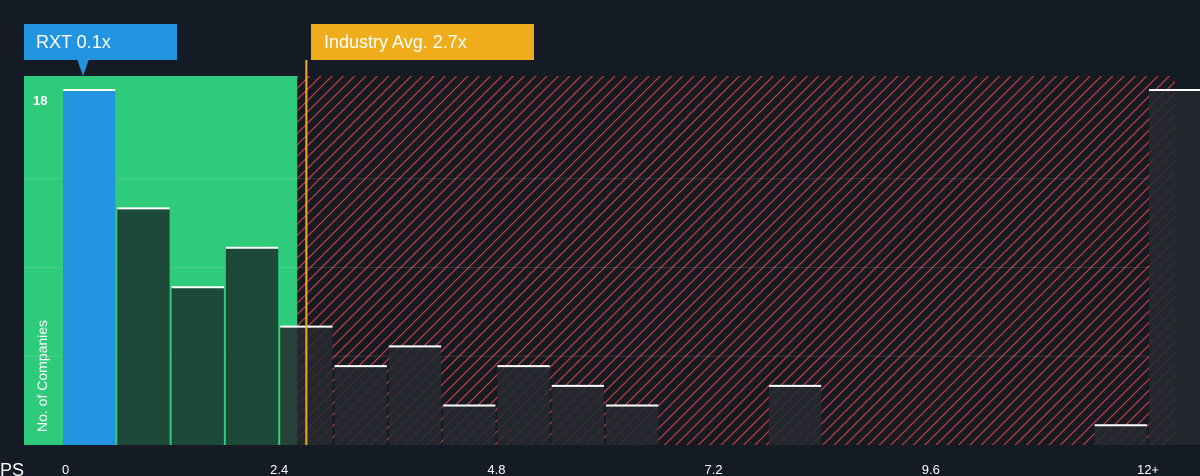 This screenshot has width=1200, height=476. What do you see at coordinates (12, 468) in the screenshot?
I see `x-axis-title: PS` at bounding box center [12, 468].